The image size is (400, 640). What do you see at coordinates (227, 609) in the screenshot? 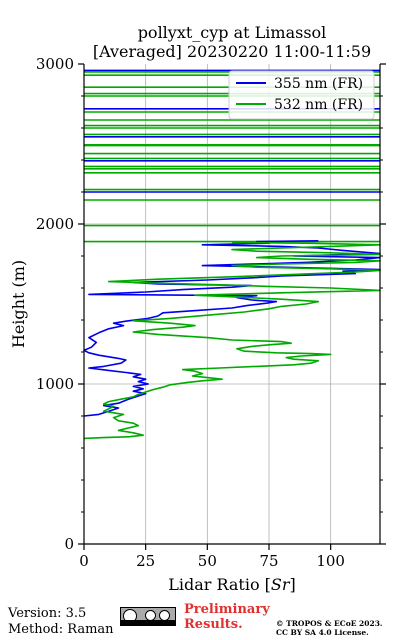
I see `preliminary-line1: Preliminary` at bounding box center [227, 609].